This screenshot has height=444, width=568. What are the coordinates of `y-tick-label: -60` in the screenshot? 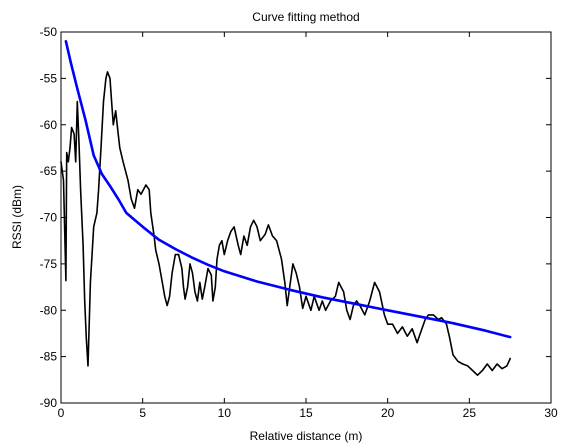 It's located at (49, 125).